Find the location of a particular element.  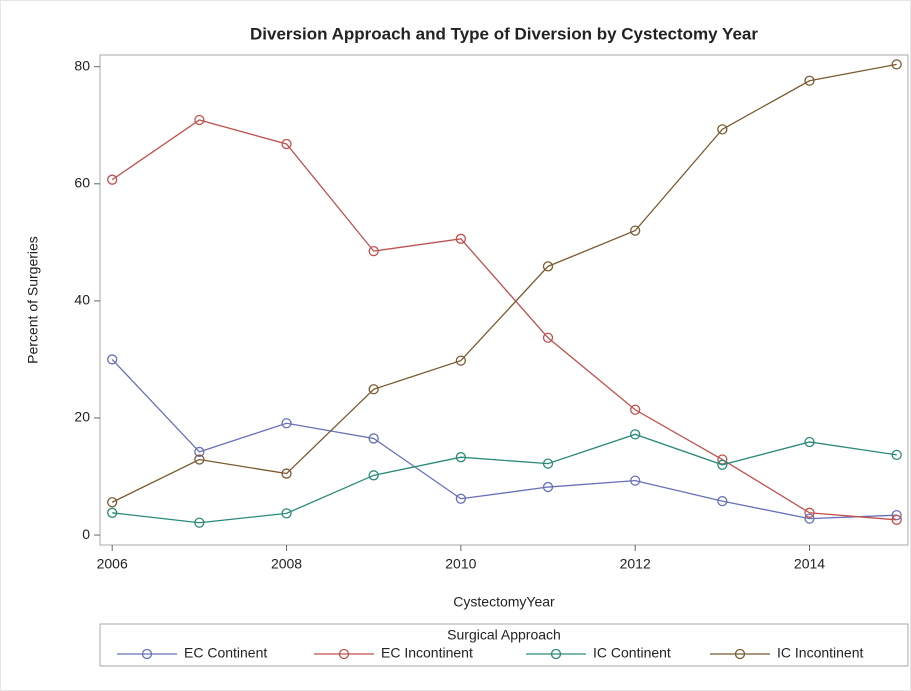

legend-title: Surgical Approach is located at coordinates (504, 635).